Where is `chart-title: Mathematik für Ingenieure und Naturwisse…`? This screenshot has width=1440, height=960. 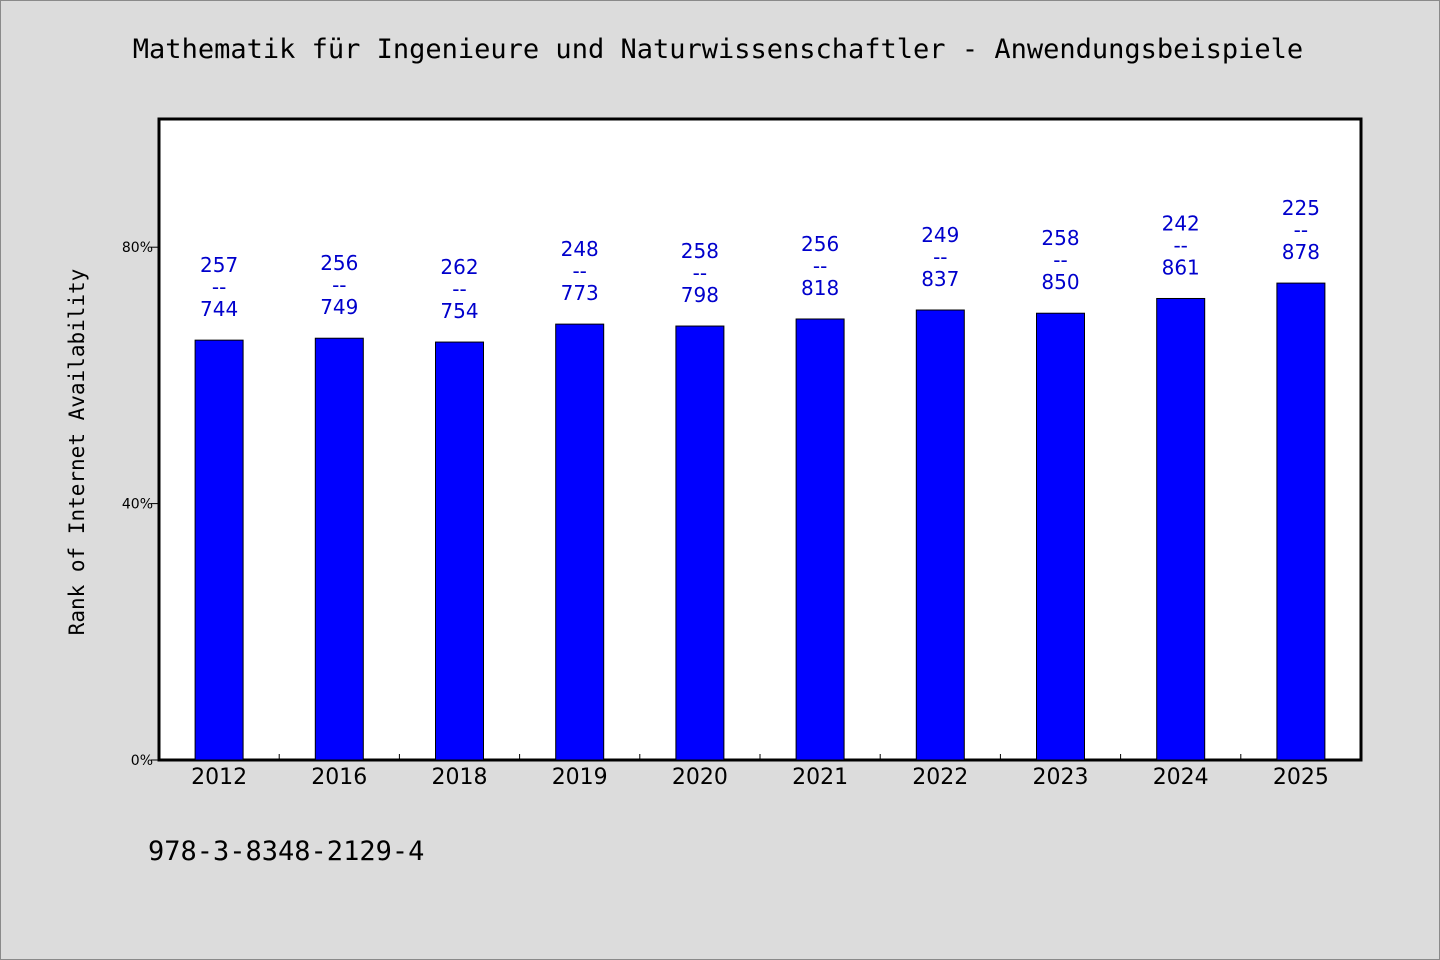 chart-title: Mathematik für Ingenieure und Naturwisse… is located at coordinates (718, 49).